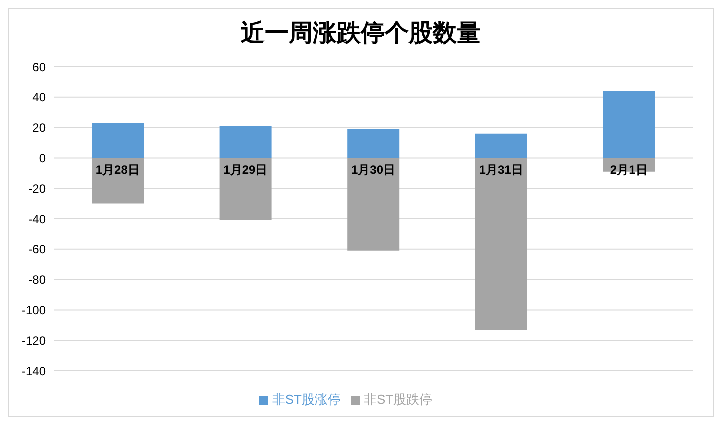 This screenshot has width=722, height=425. I want to click on y-tick-label: -120, so click(34, 341).